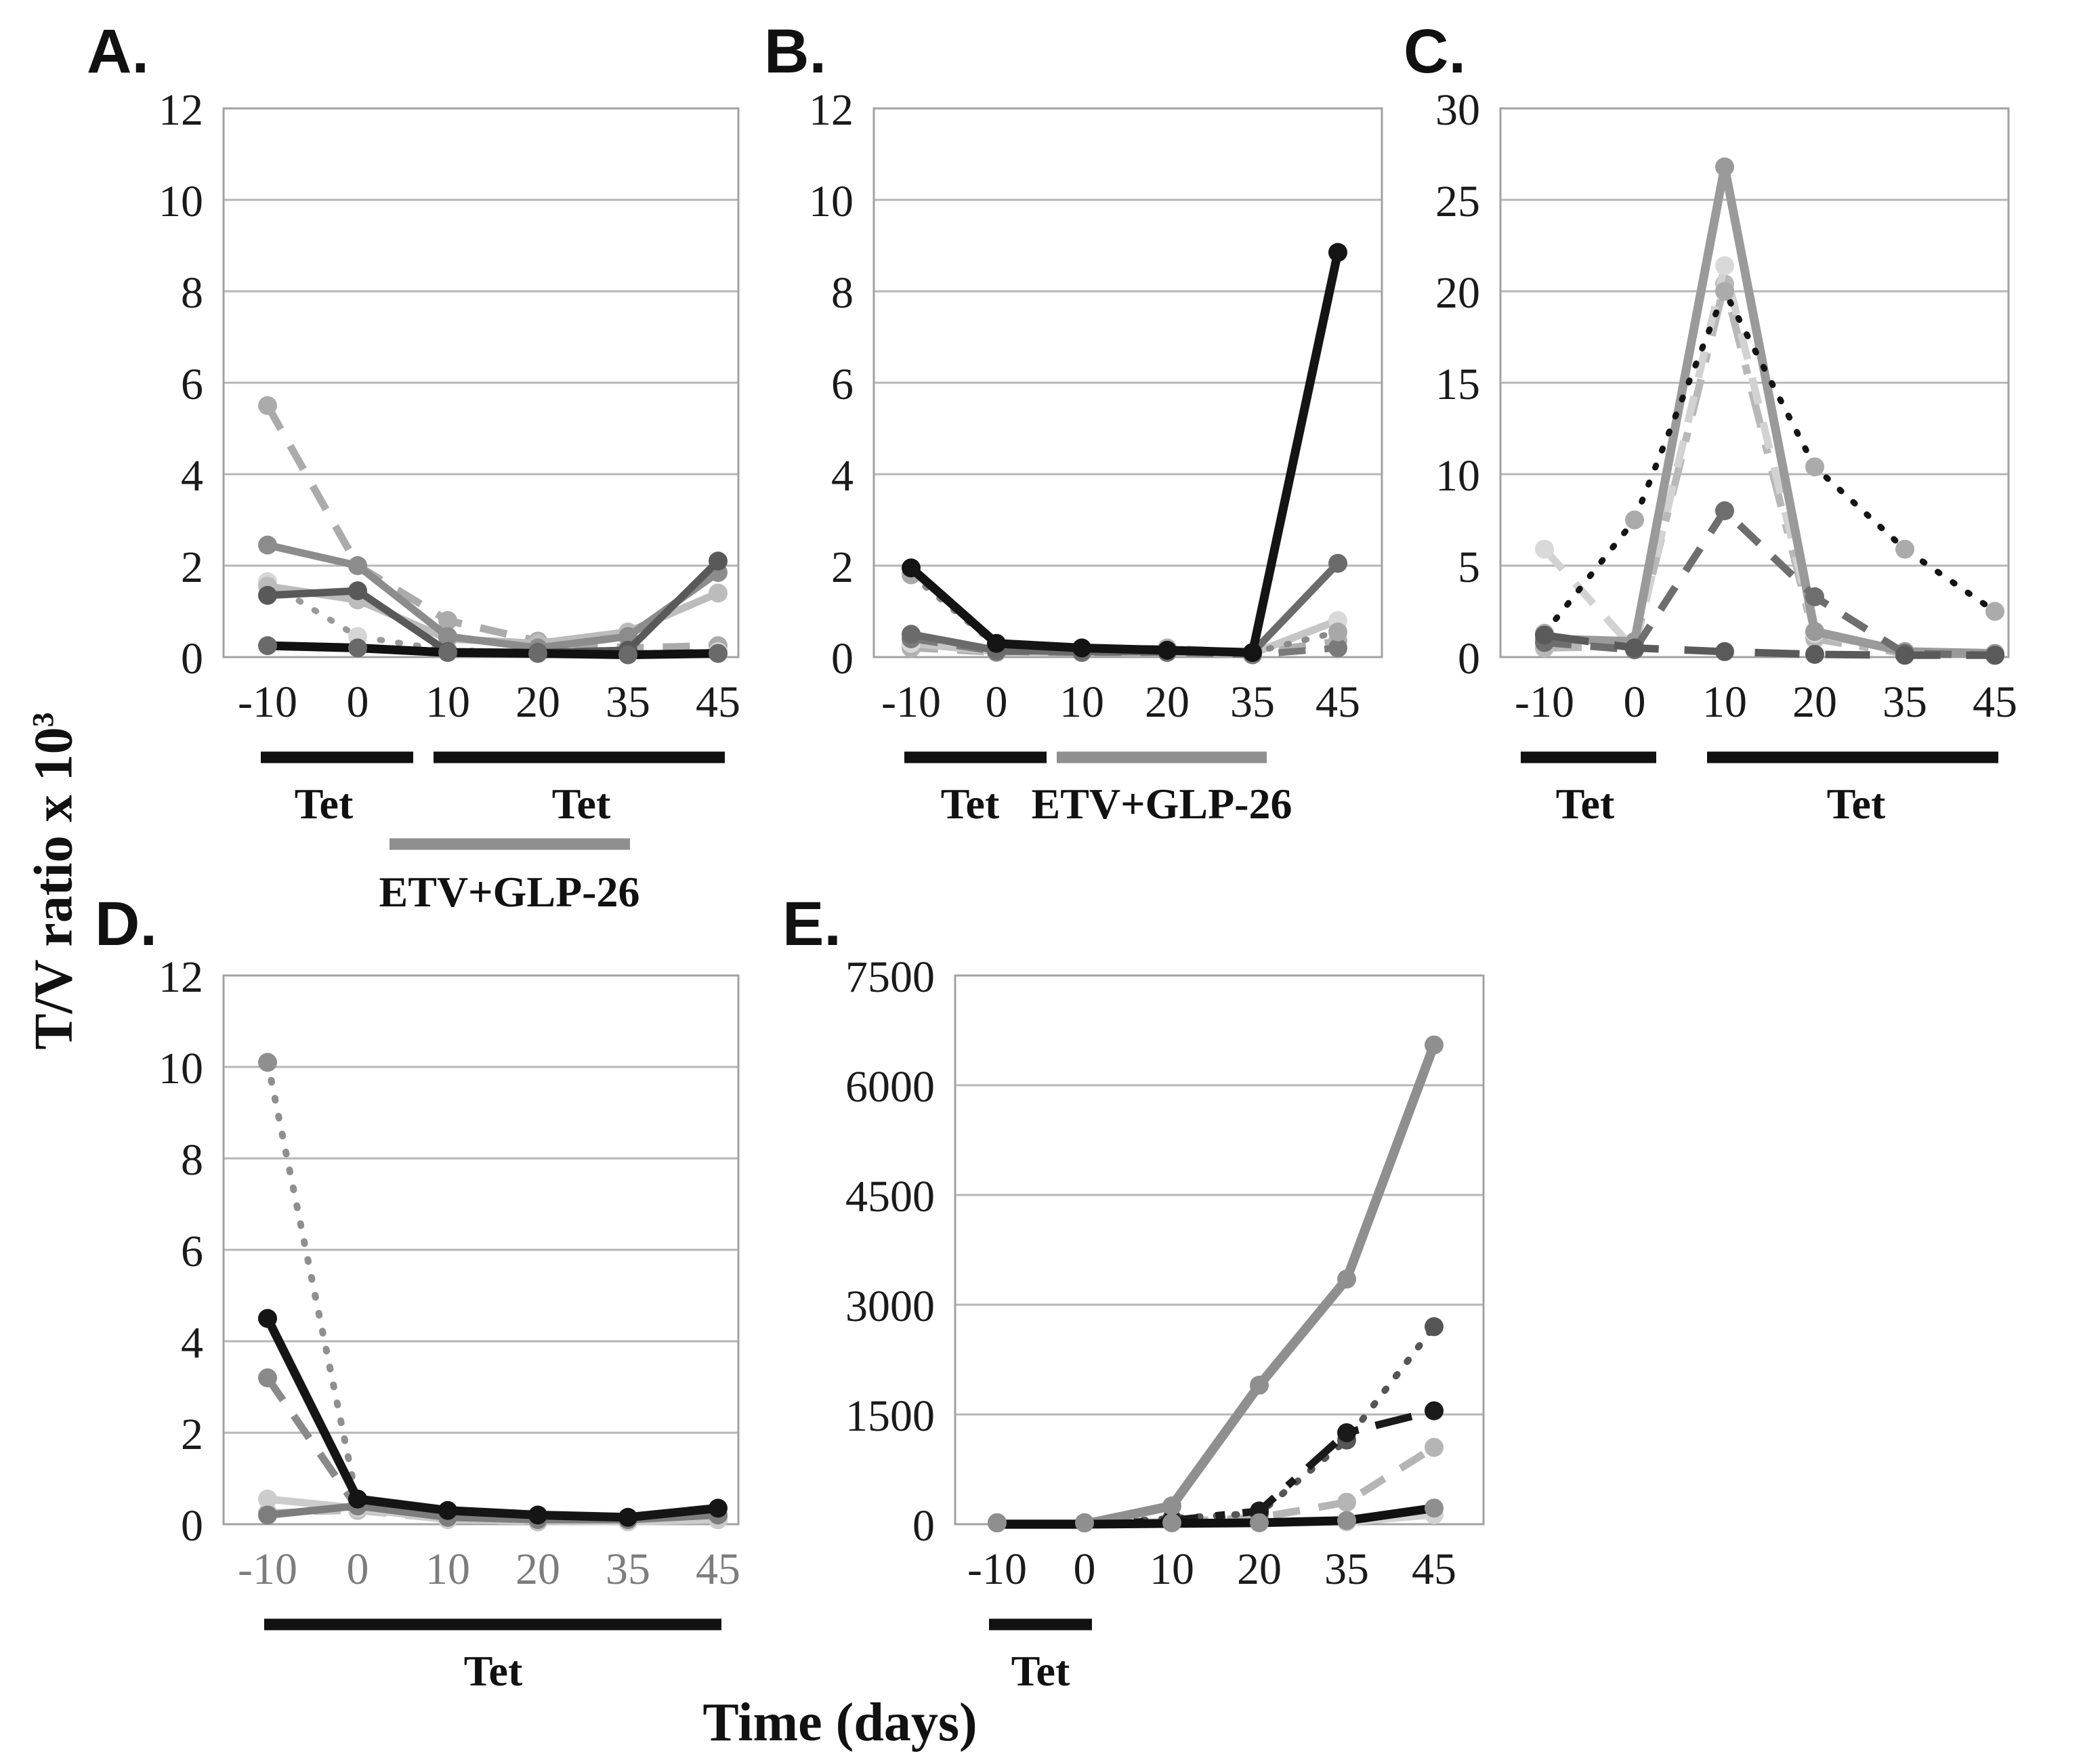 Image resolution: width=2083 pixels, height=1764 pixels. Describe the element at coordinates (1769, 645) in the screenshot. I see `series-line-darkgray-longdash-flat` at that location.